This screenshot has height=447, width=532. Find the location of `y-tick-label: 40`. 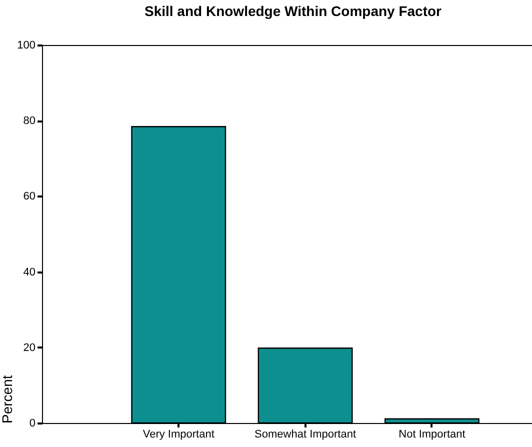

y-tick-label: 40 is located at coordinates (29, 272).